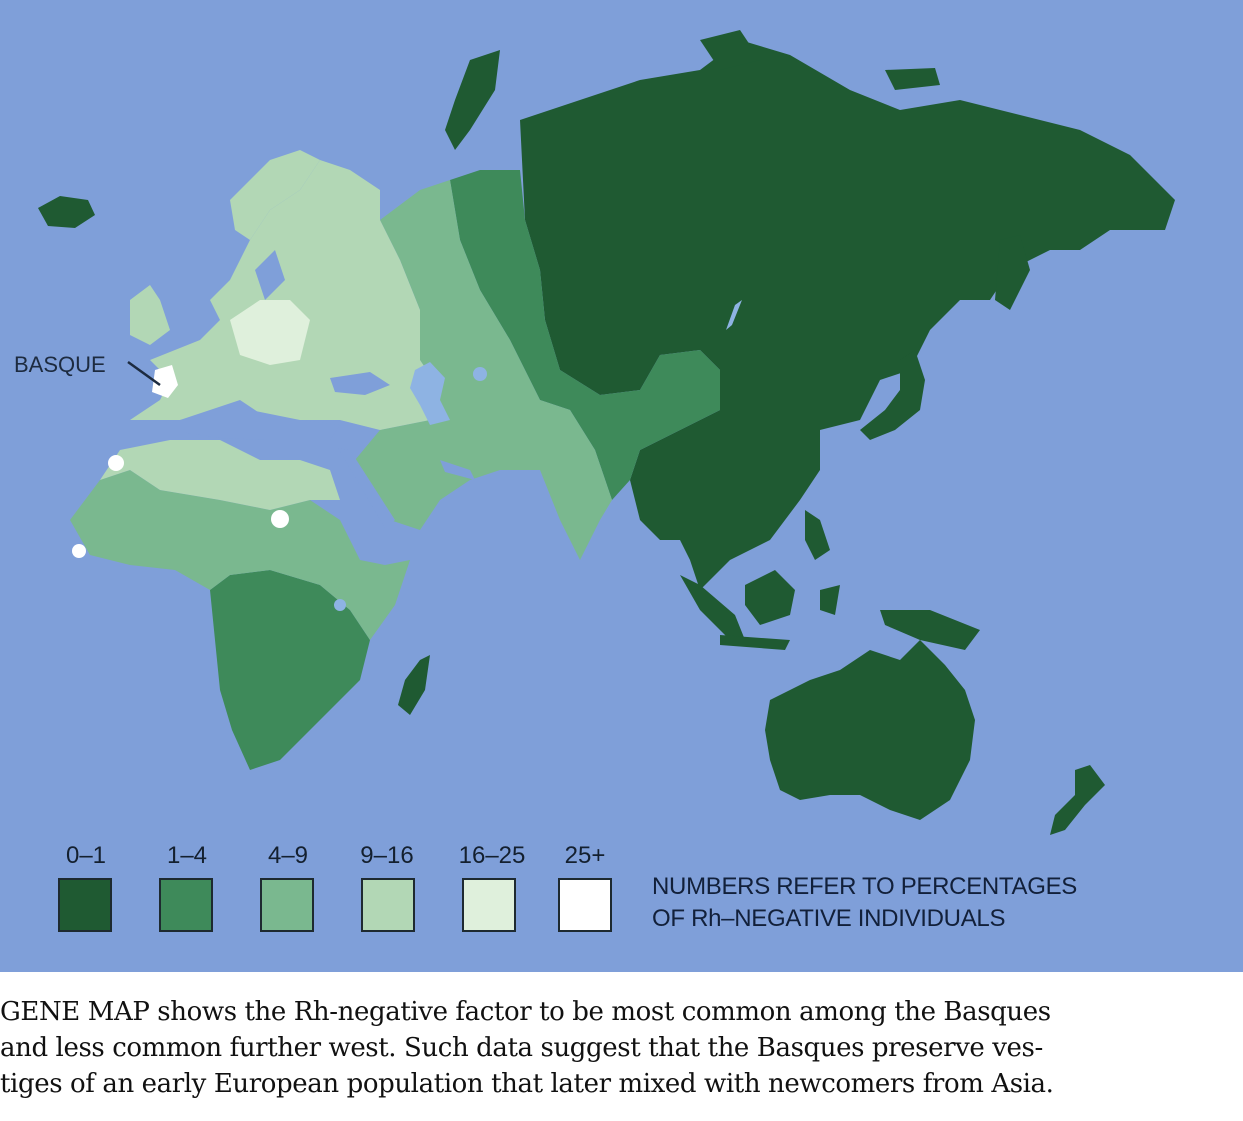 This screenshot has height=1121, width=1243. What do you see at coordinates (220, 475) in the screenshot?
I see `region-band-9-16-north-africa` at bounding box center [220, 475].